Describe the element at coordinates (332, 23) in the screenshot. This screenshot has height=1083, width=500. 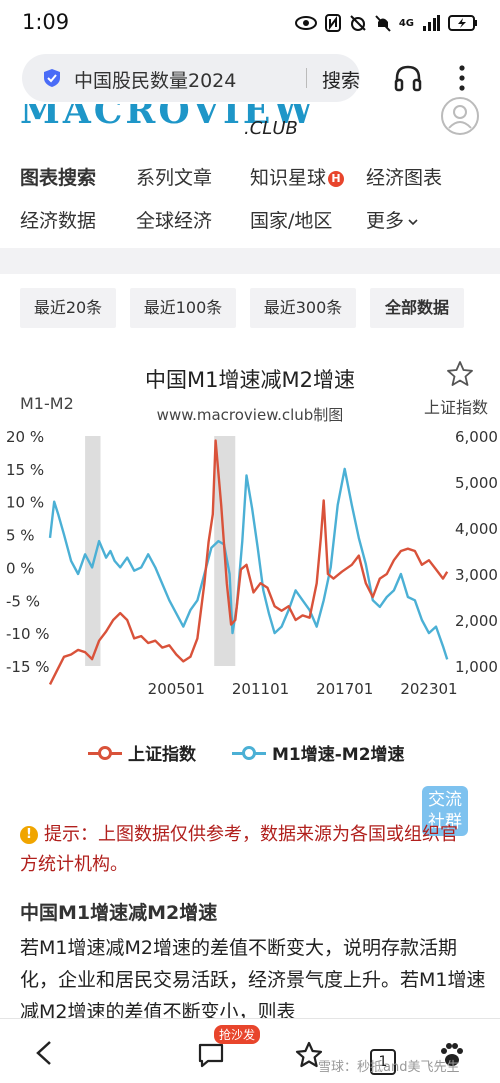
I see `nfc-icon` at that location.